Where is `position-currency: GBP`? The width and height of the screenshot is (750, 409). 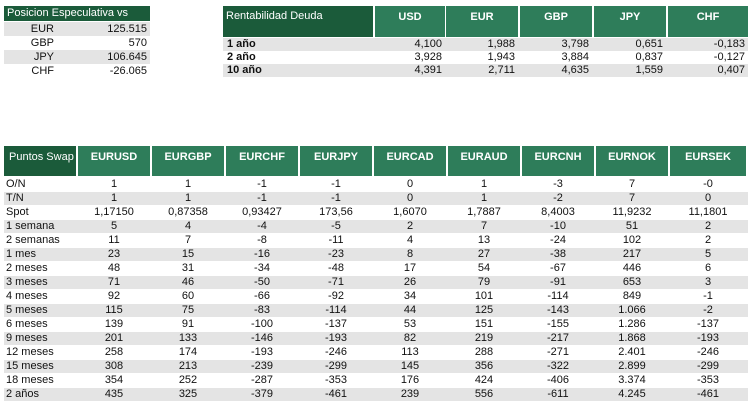 position-currency: GBP is located at coordinates (42, 43).